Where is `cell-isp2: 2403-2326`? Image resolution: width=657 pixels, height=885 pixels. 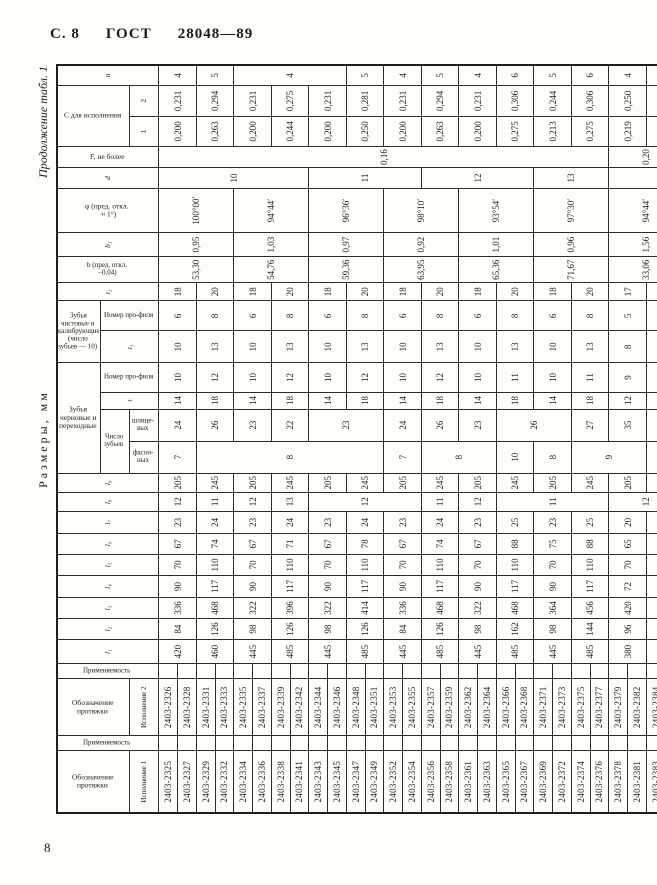
cell-isp2: 2403-2326 is located at coordinates (168, 707).